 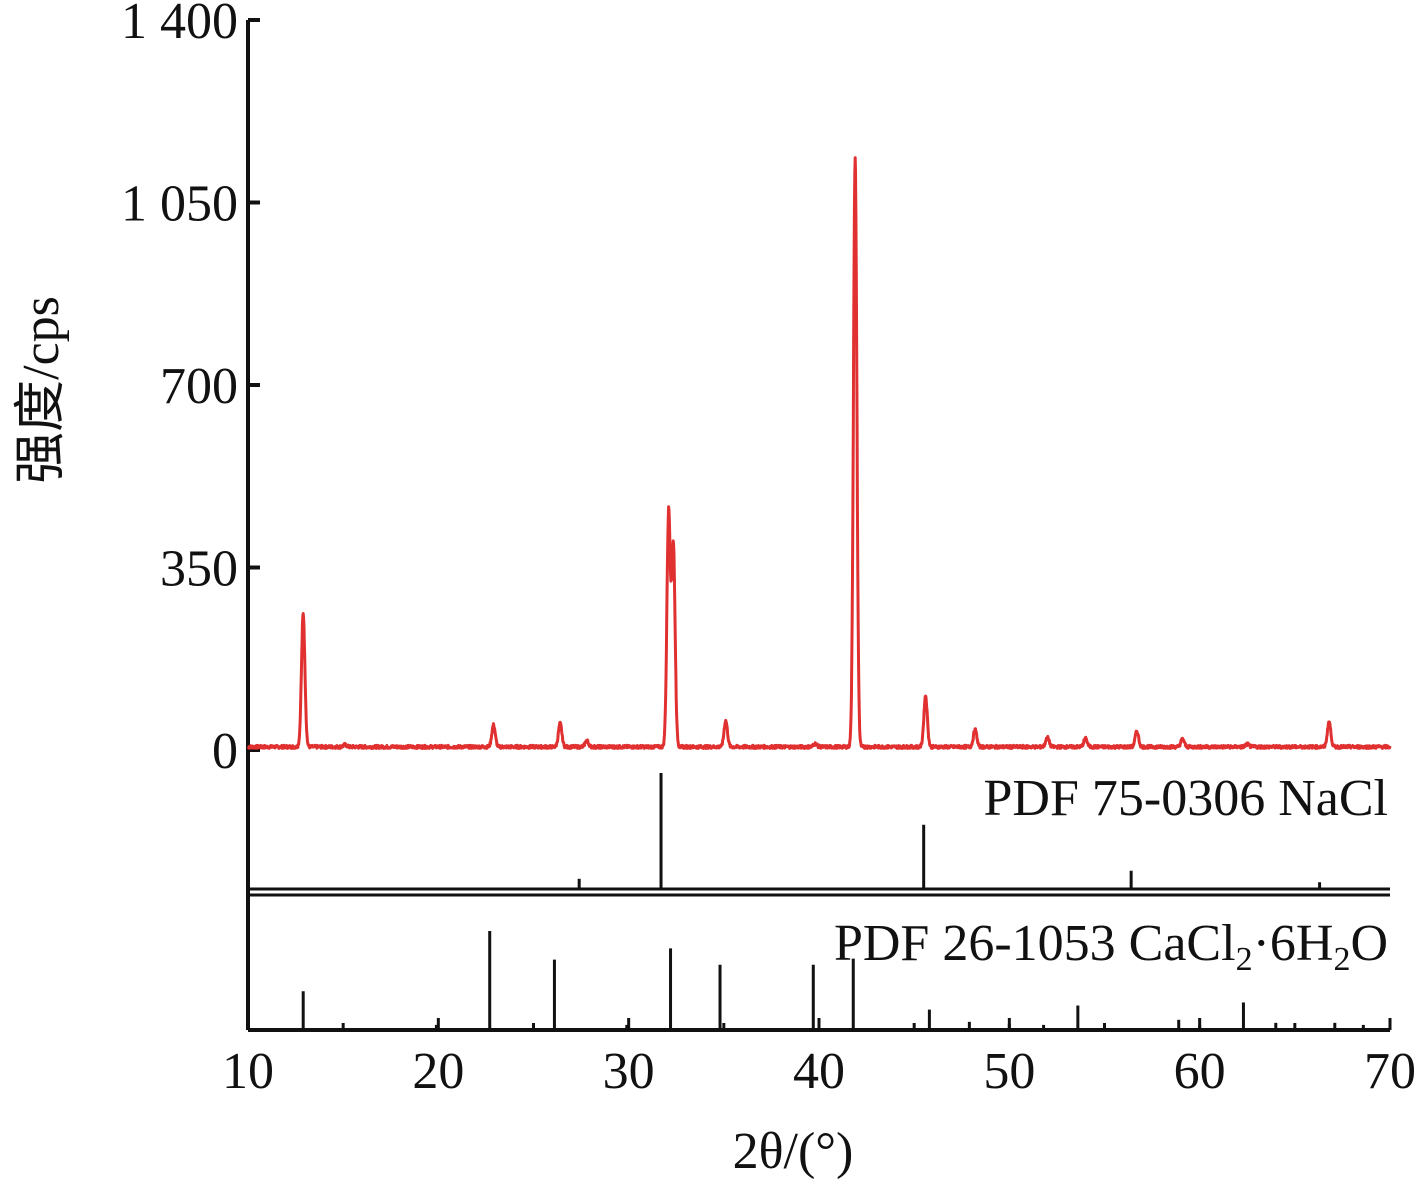 I want to click on x-axis-title: 2θ/(°), so click(x=793, y=1151).